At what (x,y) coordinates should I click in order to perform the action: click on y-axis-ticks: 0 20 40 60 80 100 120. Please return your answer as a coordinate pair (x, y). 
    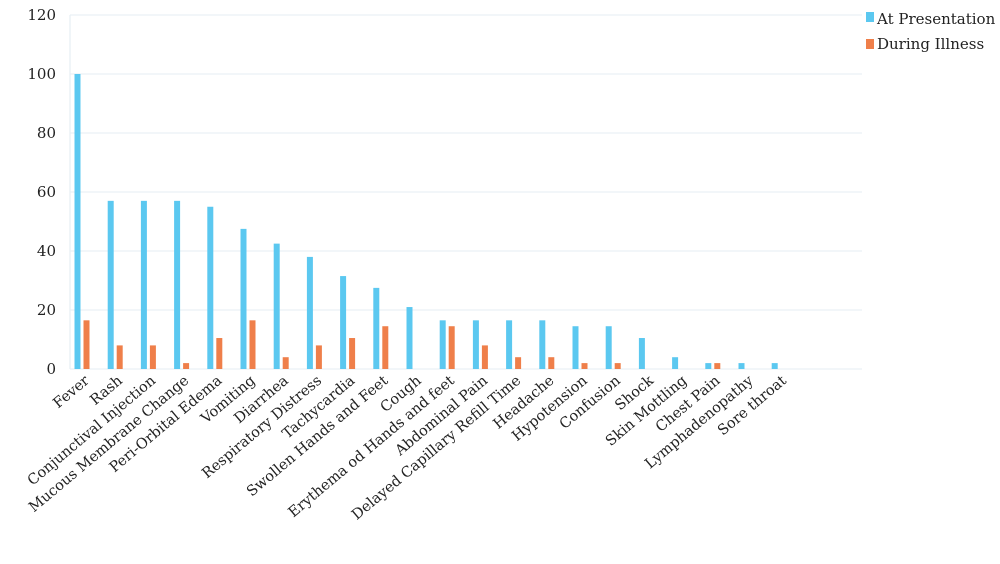
    Looking at the image, I should click on (41, 192).